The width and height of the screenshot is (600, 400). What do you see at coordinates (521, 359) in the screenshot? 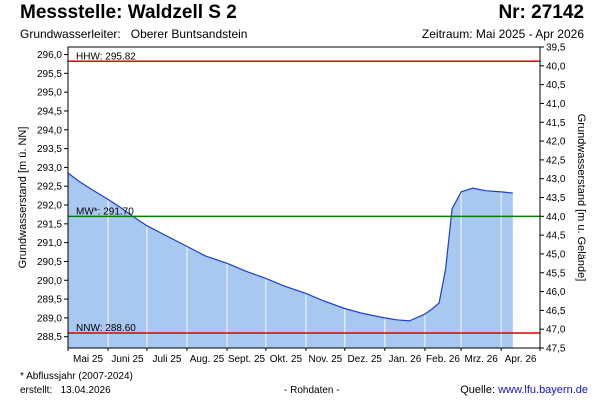
I see `x-tick-label: Apr. 26` at bounding box center [521, 359].